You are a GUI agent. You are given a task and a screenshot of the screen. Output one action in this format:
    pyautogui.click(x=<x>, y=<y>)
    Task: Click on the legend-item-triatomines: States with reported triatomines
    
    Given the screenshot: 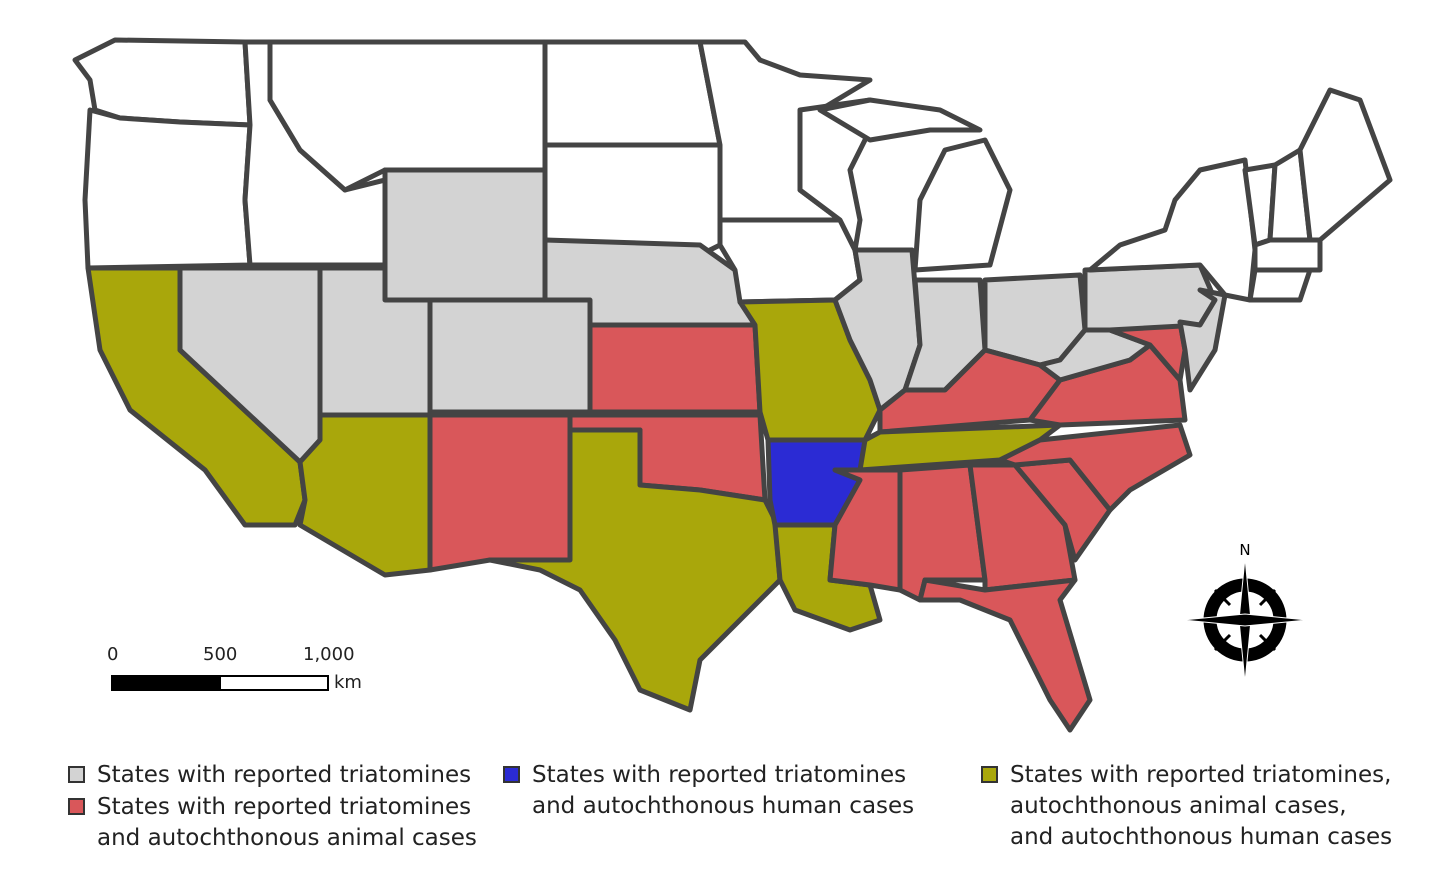 What is the action you would take?
    pyautogui.click(x=269, y=775)
    